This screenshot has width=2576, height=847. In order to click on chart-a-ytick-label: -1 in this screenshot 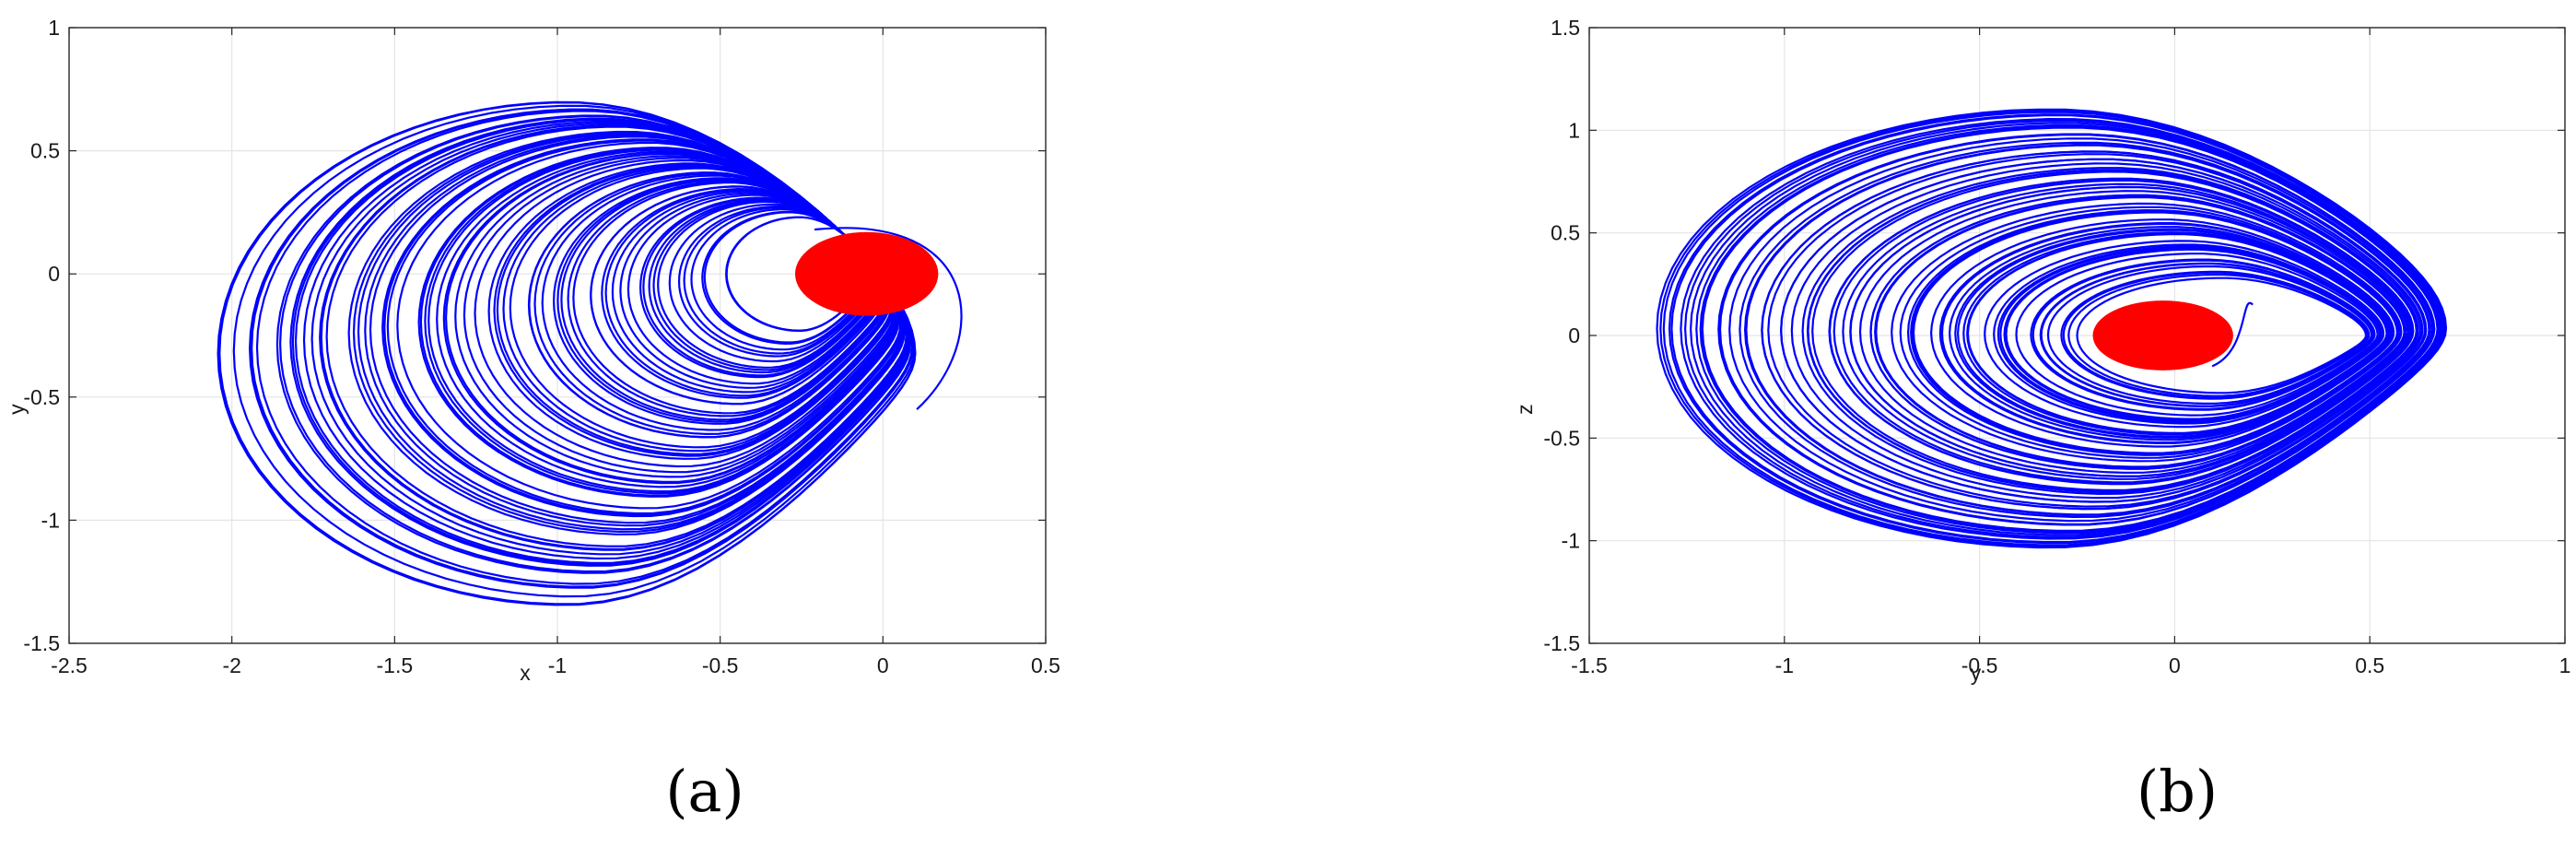, I will do `click(50, 520)`.